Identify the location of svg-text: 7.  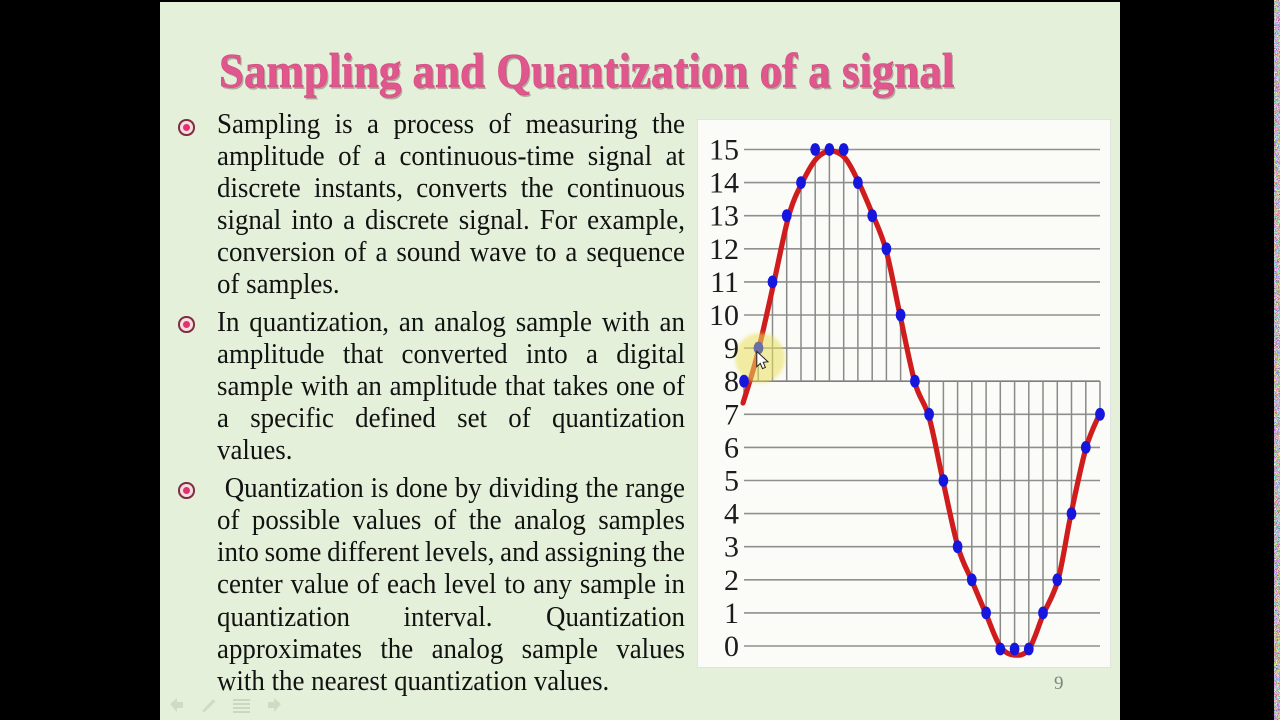
(731, 414).